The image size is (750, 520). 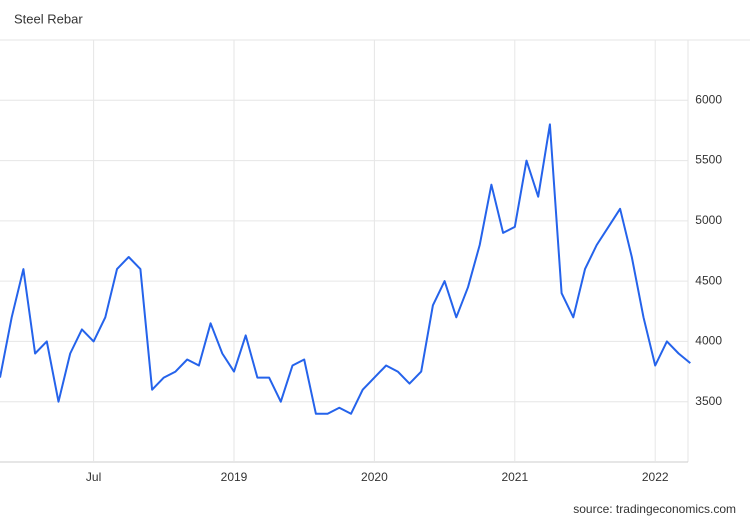 I want to click on x-tick-label: Jul, so click(x=93, y=477).